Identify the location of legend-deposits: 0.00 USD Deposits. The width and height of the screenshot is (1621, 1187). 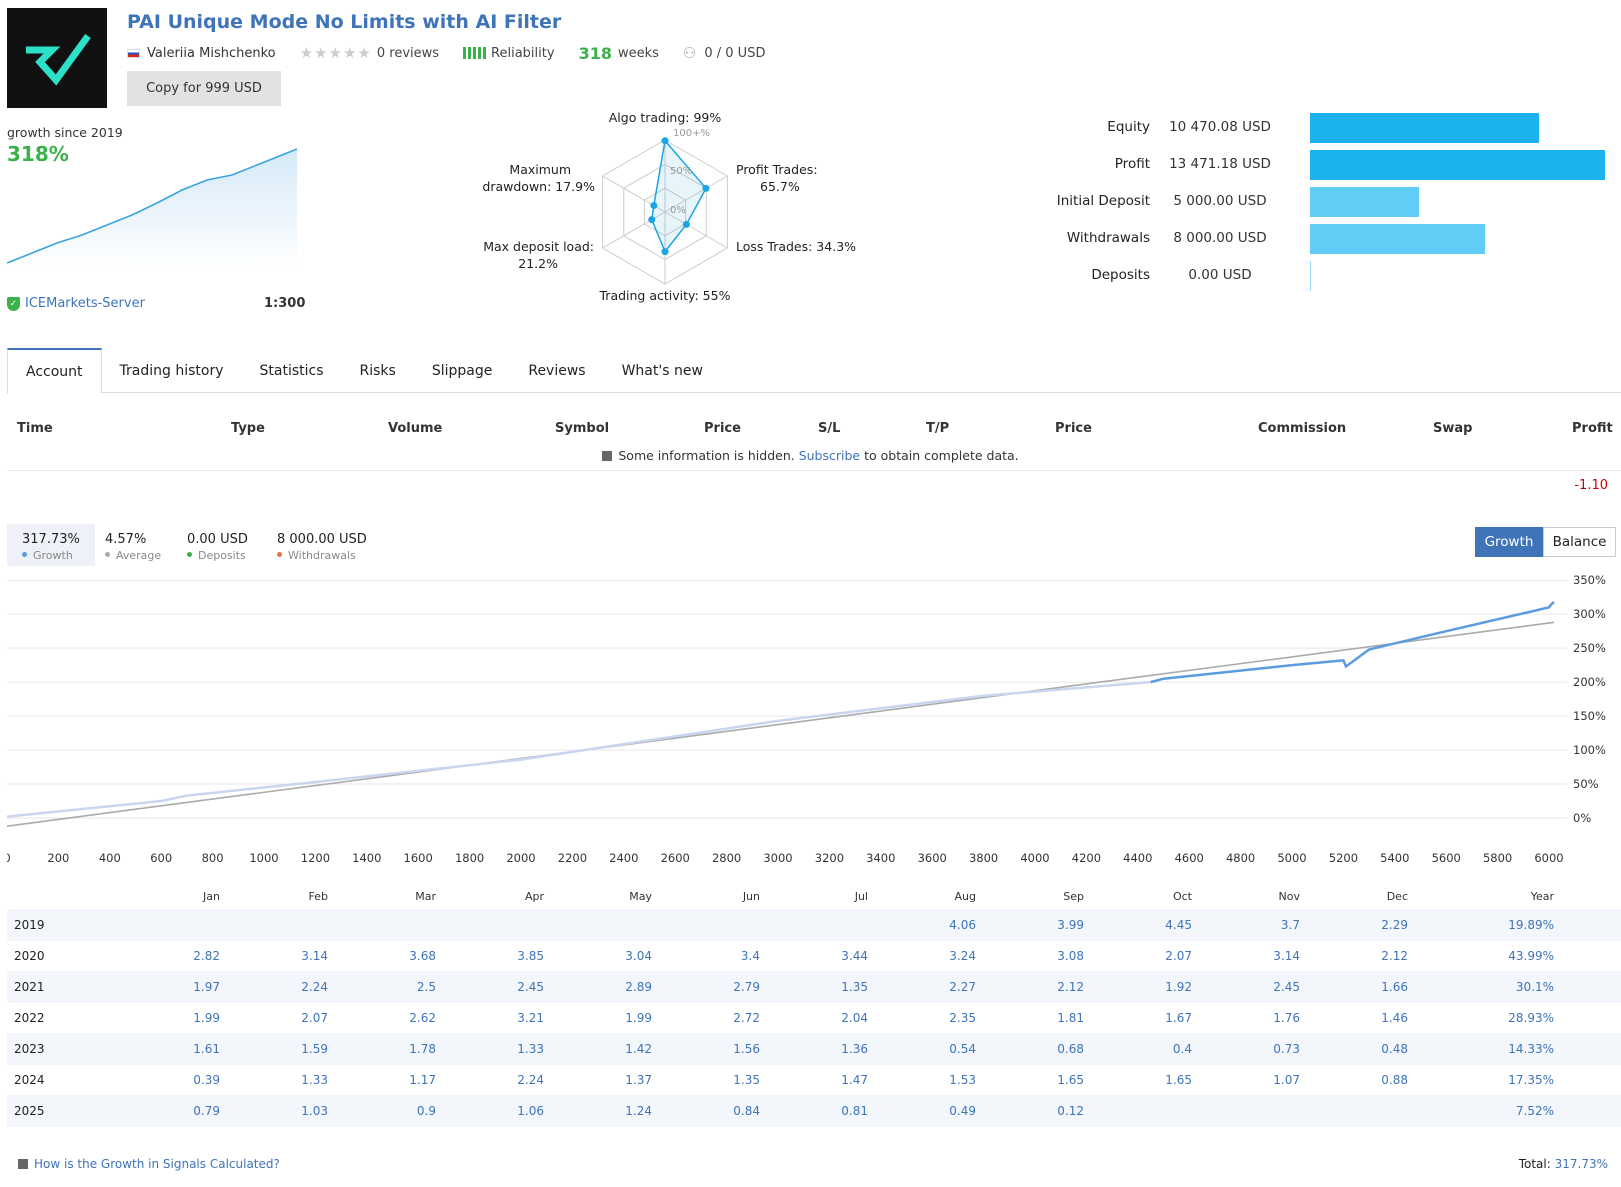
(217, 545).